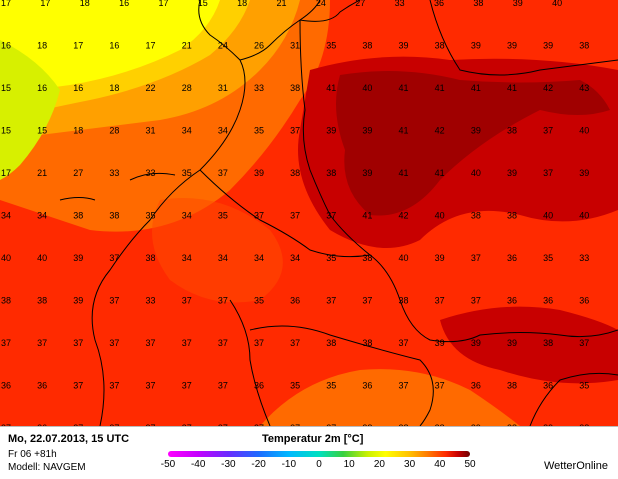 This screenshot has height=479, width=618. Describe the element at coordinates (258, 464) in the screenshot. I see `scale-tick-label: -20` at that location.